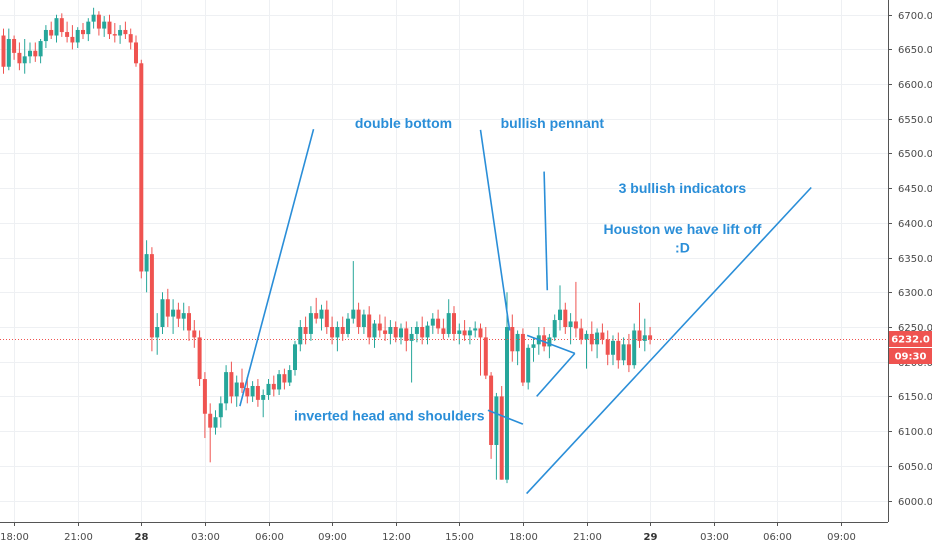 This screenshot has height=550, width=932. Describe the element at coordinates (915, 154) in the screenshot. I see `y-tick-label: 6500.0` at that location.